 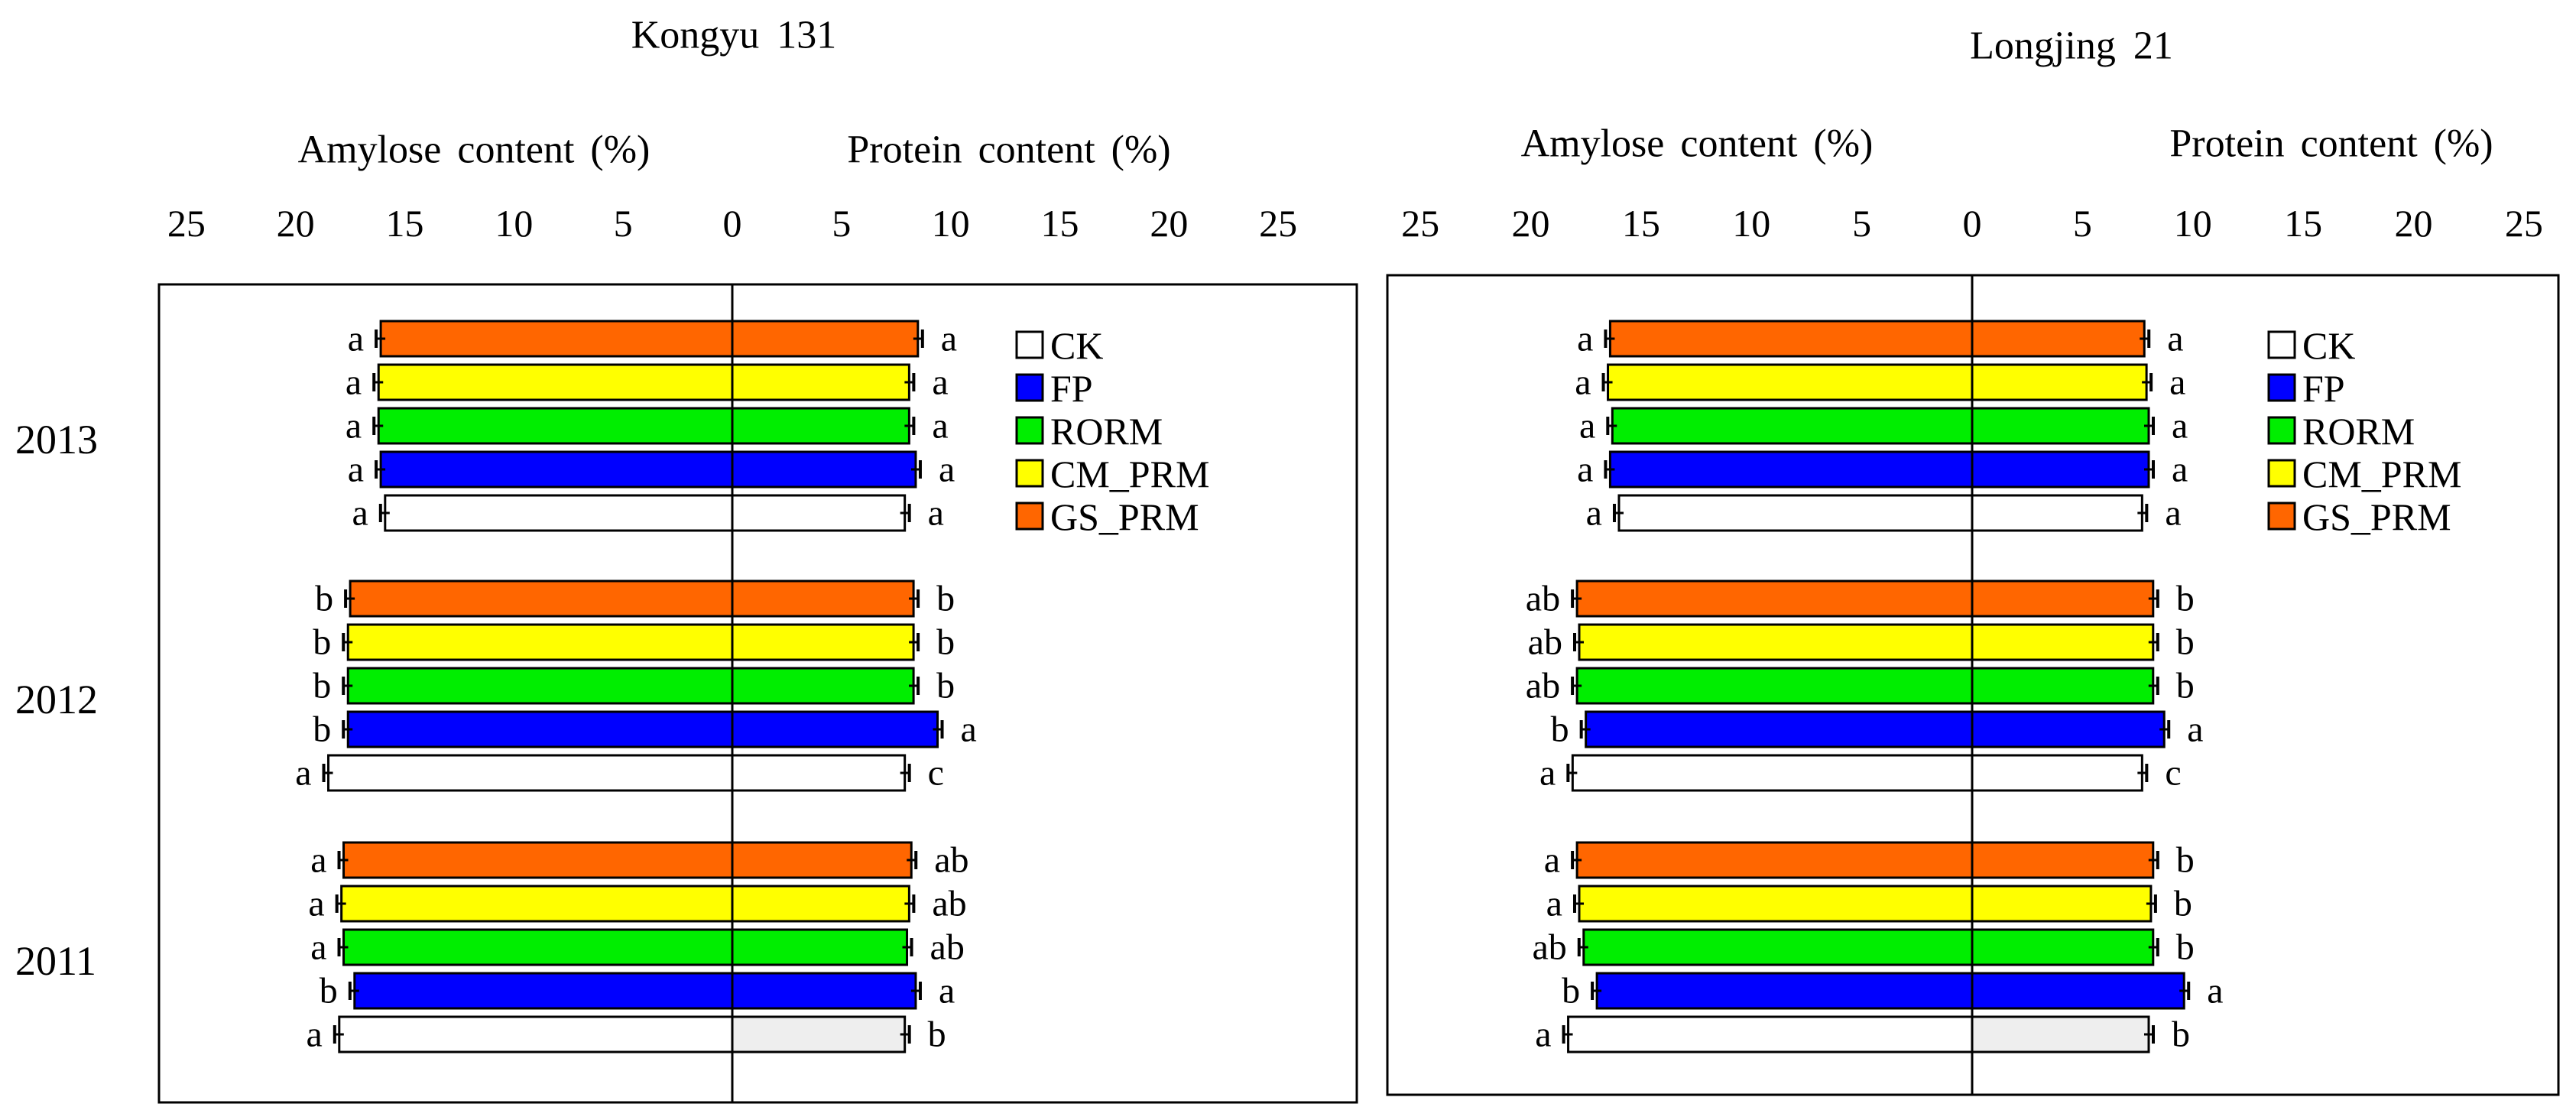 What do you see at coordinates (2358, 431) in the screenshot?
I see `legend-label: RORM` at bounding box center [2358, 431].